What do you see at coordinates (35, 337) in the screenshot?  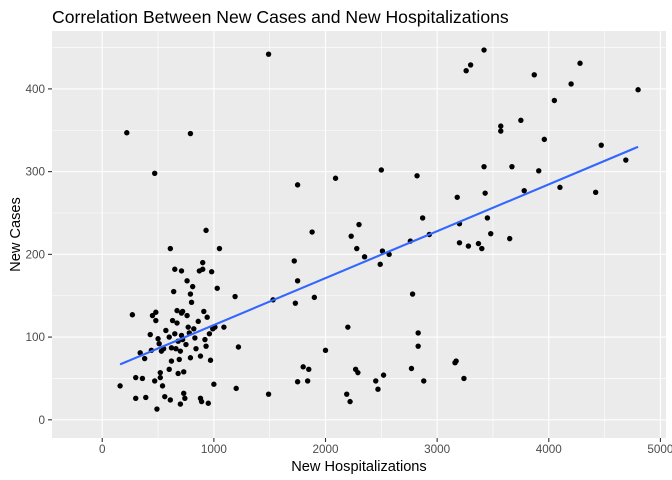 I see `y-tick-label: 100` at bounding box center [35, 337].